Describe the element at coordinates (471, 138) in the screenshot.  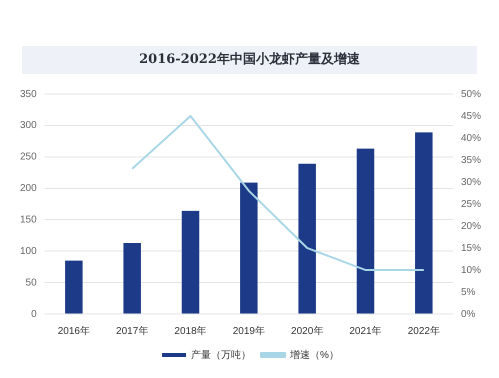
I see `y2-tick-label: 40%` at that location.